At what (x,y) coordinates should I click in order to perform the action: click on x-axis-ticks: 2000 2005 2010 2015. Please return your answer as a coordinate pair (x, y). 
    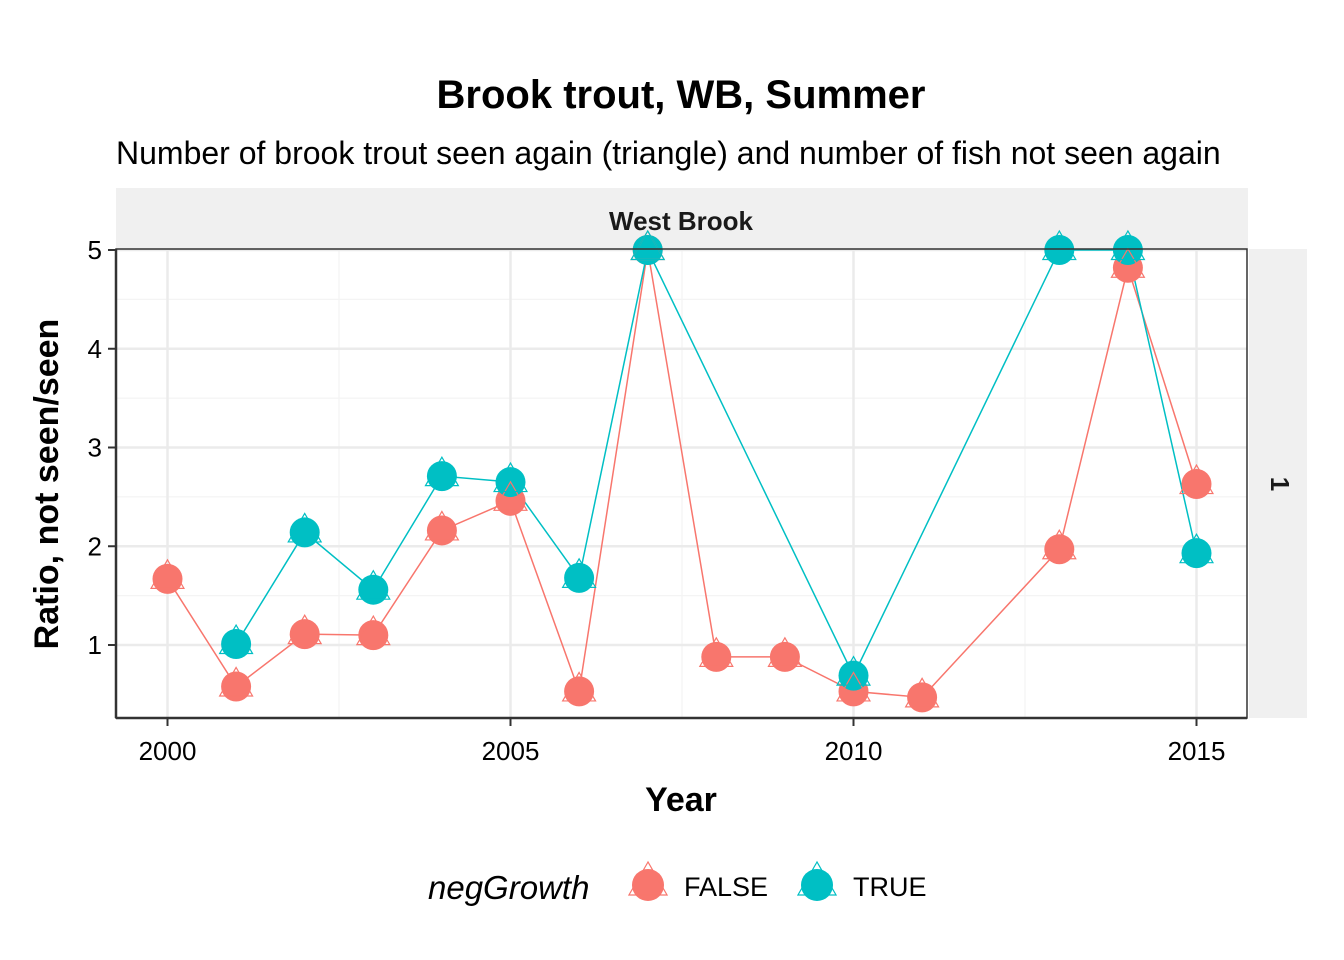
    Looking at the image, I should click on (682, 742).